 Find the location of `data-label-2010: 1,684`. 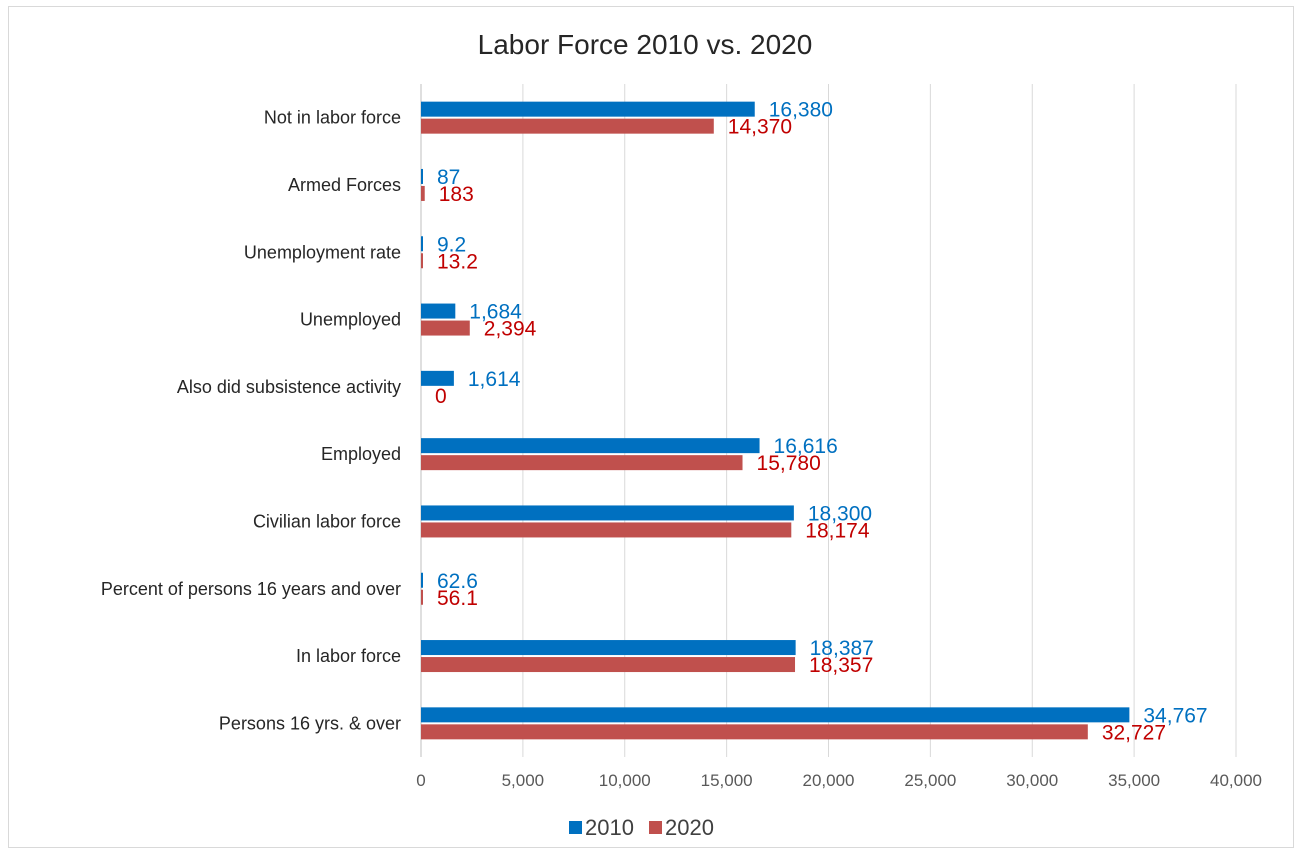

data-label-2010: 1,684 is located at coordinates (495, 312).